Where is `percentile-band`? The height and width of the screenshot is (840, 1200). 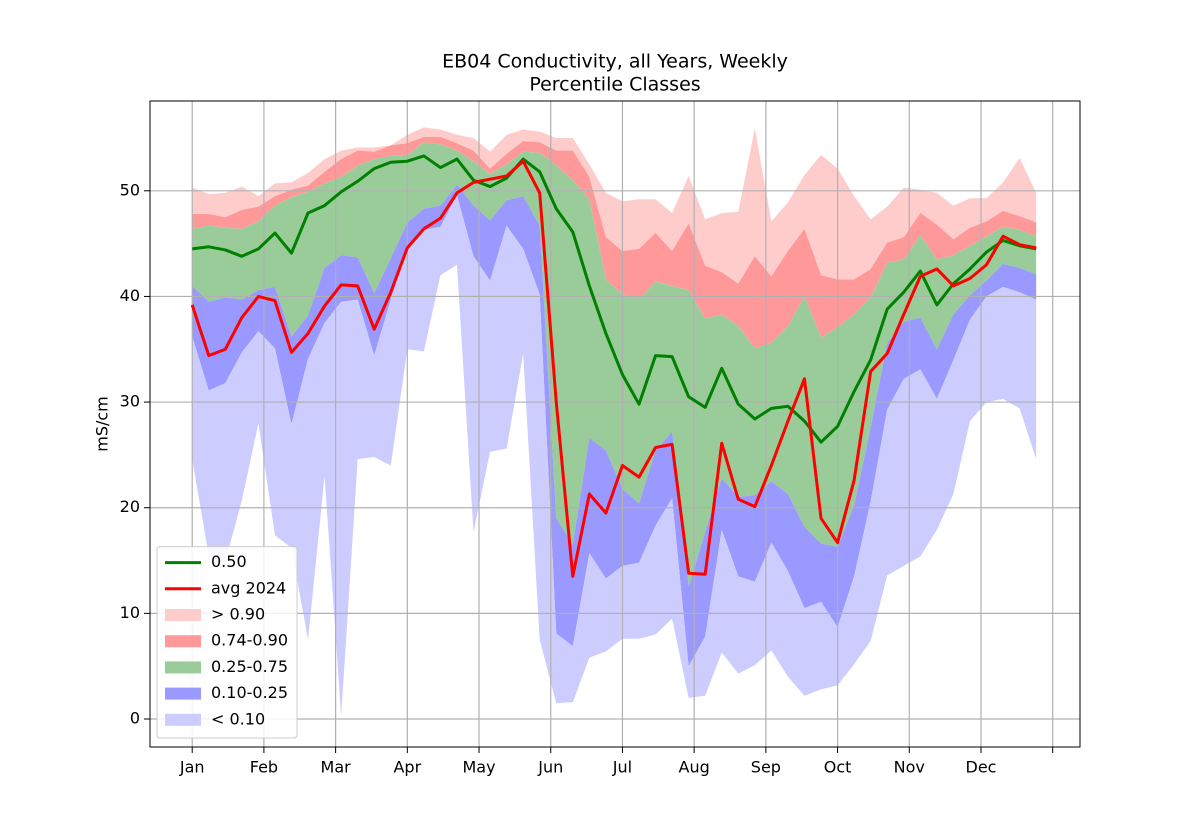
percentile-band is located at coordinates (614, 205).